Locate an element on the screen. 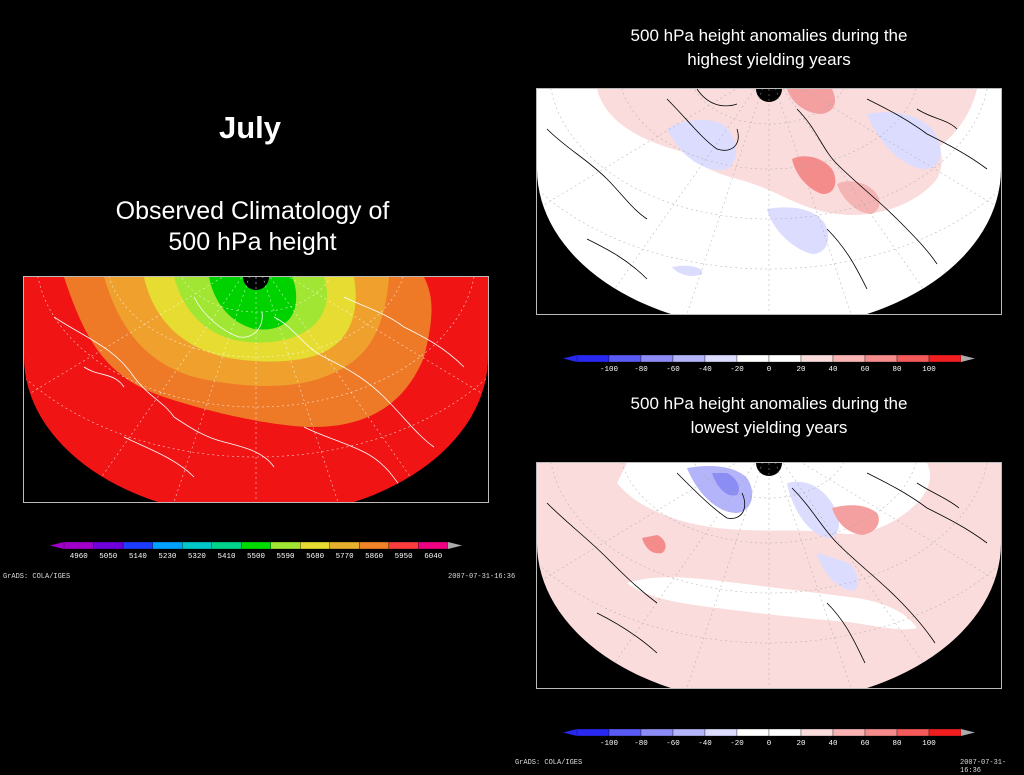 This screenshot has height=775, width=1024. high-yield-legend-label: 40 is located at coordinates (833, 370).